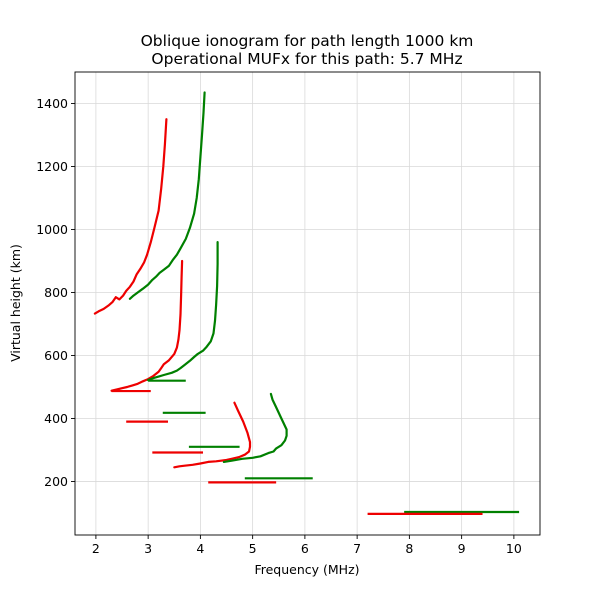 The image size is (600, 600). I want to click on y-tick-label: 1000, so click(52, 229).